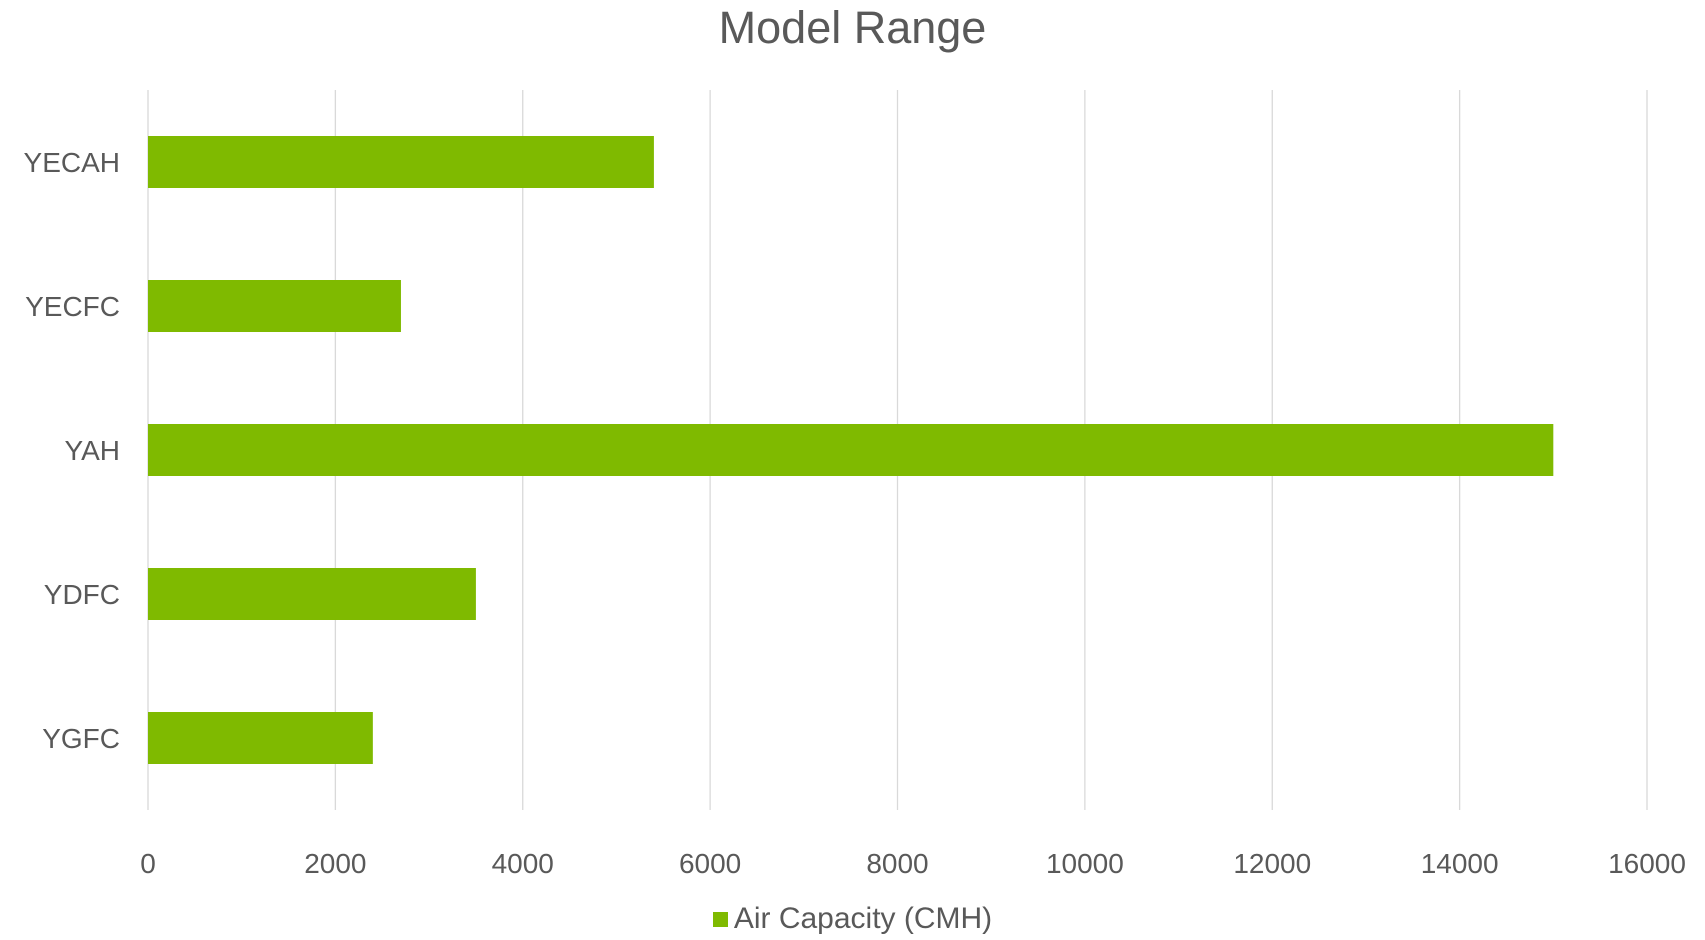  Describe the element at coordinates (1272, 863) in the screenshot. I see `x-tick-label: 12000` at that location.